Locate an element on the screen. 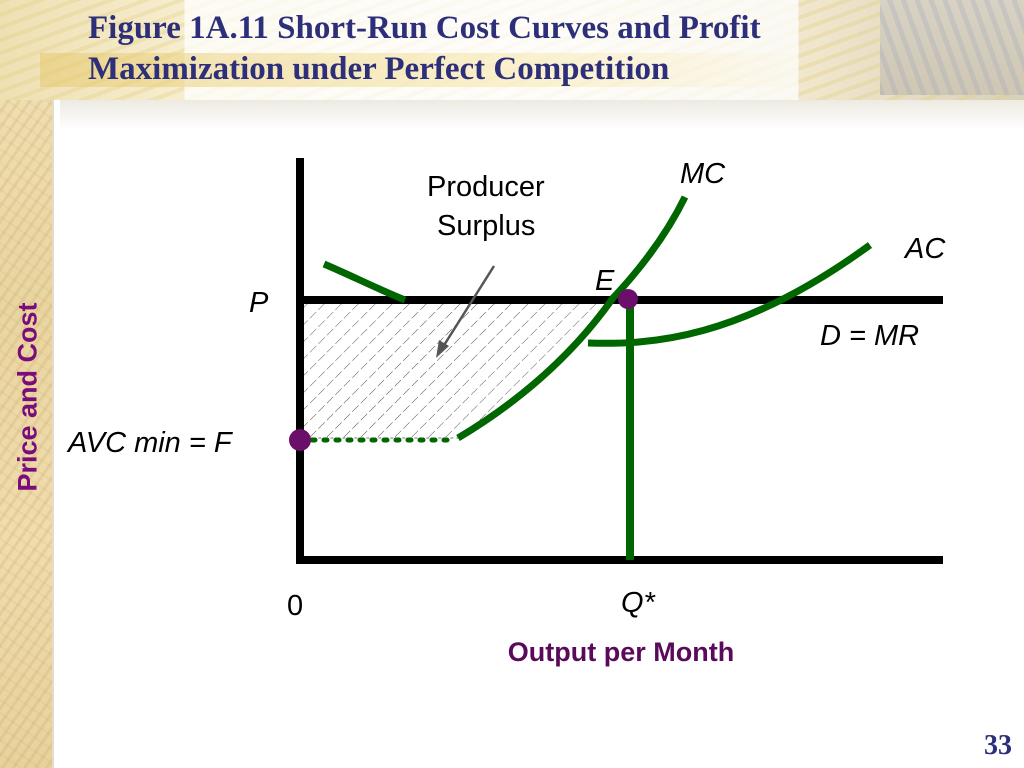 The height and width of the screenshot is (768, 1024). surplus-arrow is located at coordinates (467, 308).